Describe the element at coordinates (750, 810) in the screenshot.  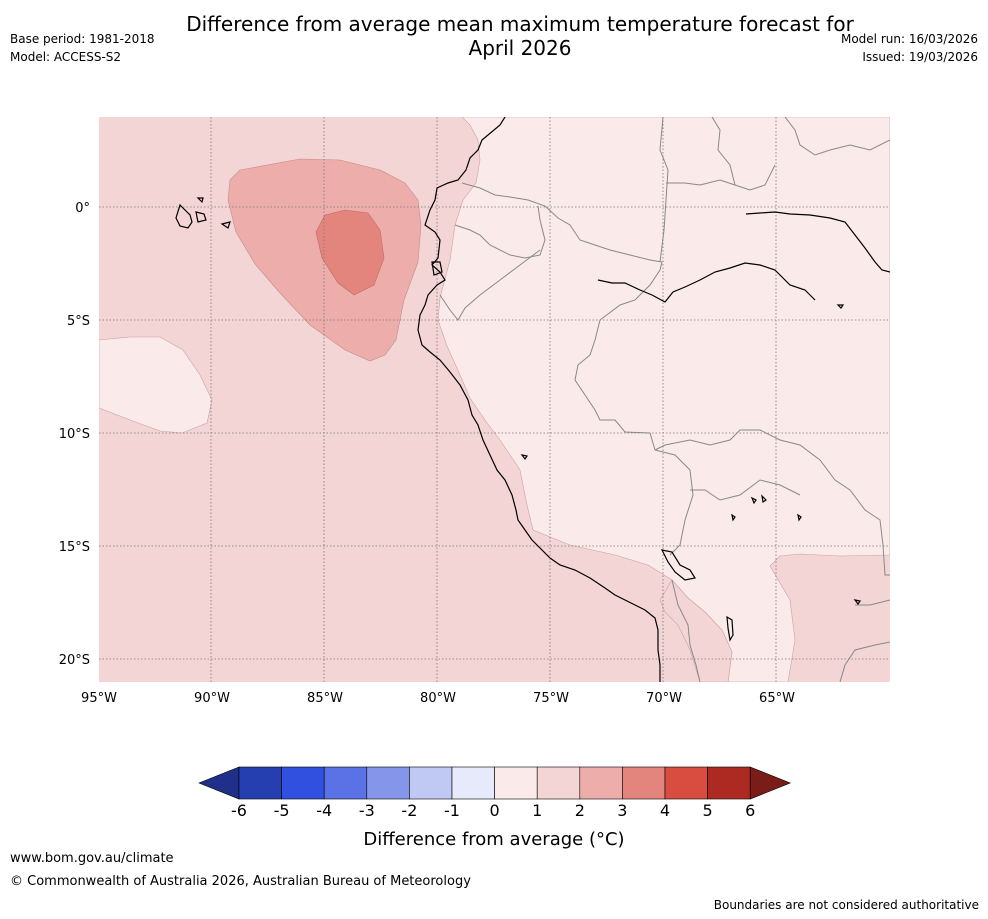
I see `colorbar-tick: 6` at that location.